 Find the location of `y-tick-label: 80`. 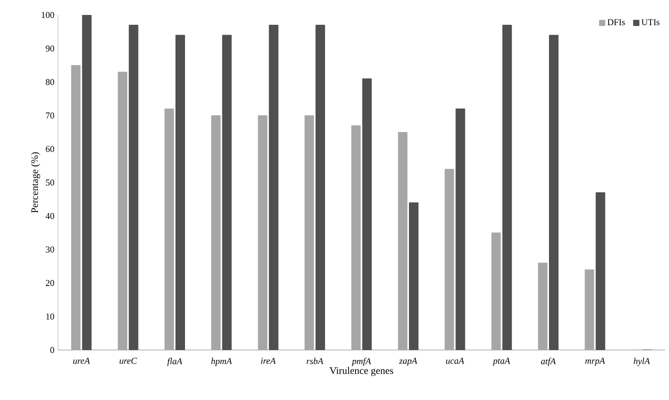

y-tick-label: 80 is located at coordinates (50, 82).